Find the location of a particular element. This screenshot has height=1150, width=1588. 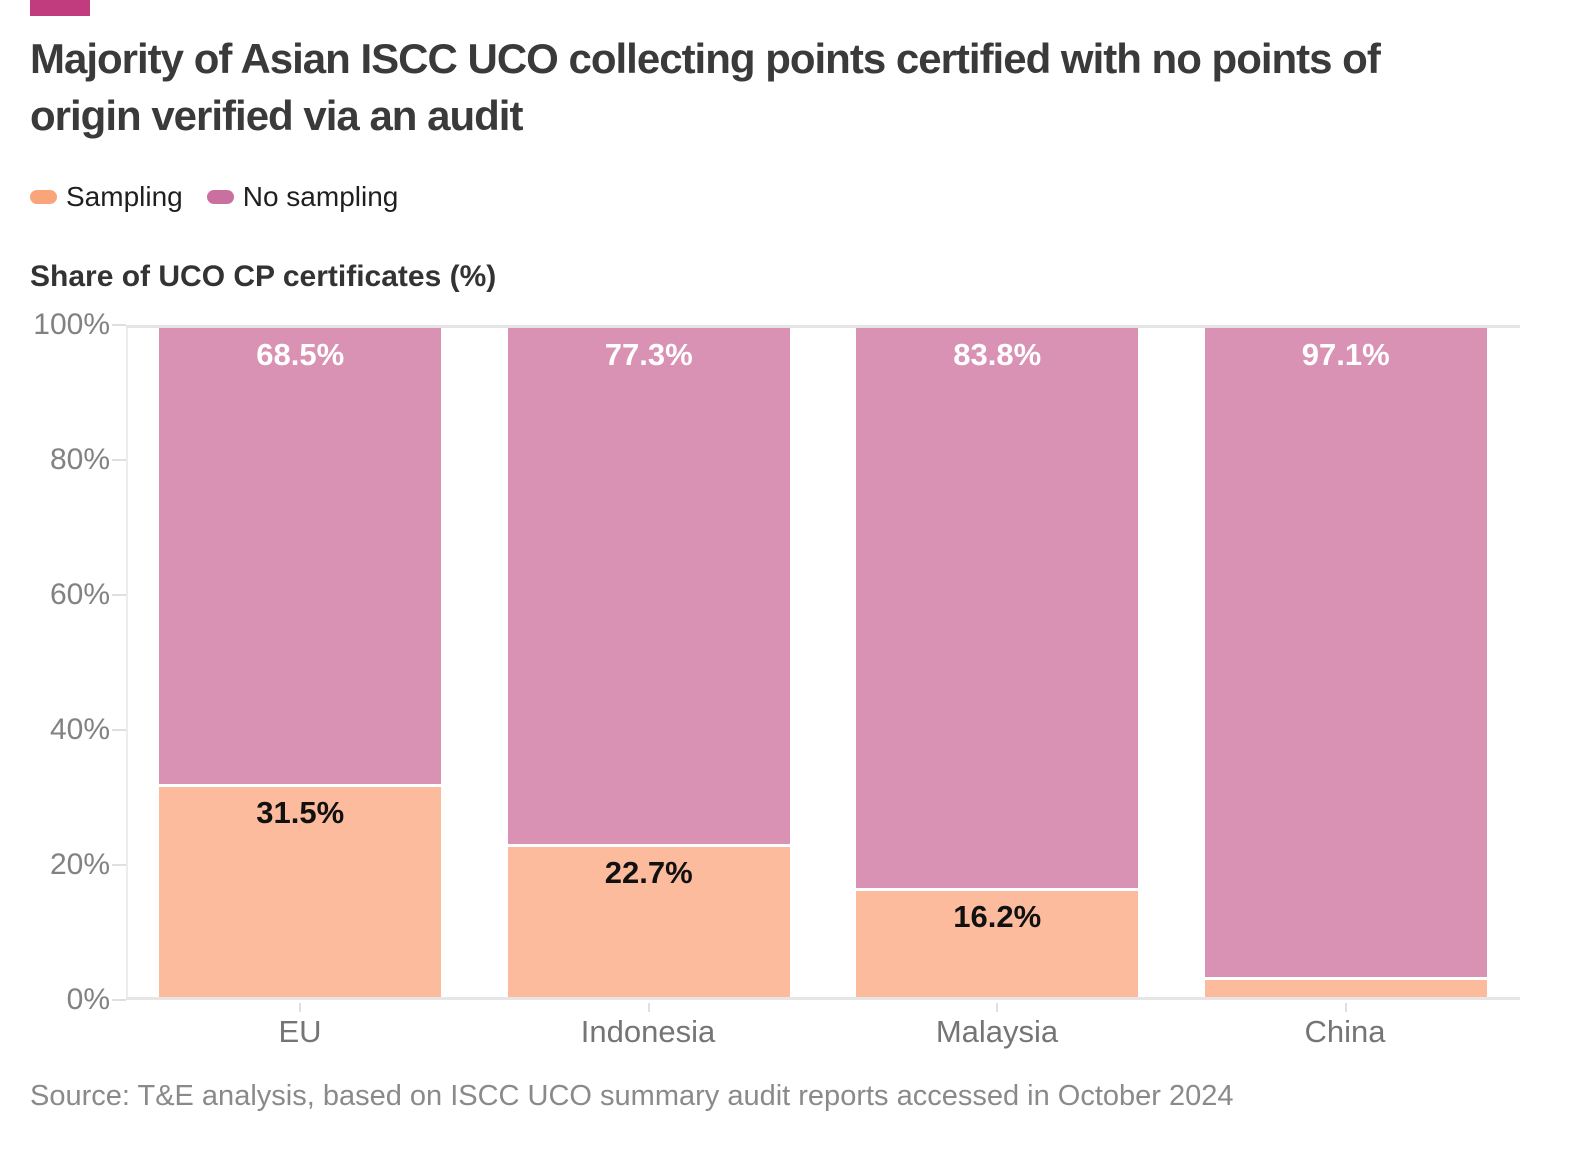

stacked-bar-indonesia: 77.3% 22.7% is located at coordinates (648, 662).